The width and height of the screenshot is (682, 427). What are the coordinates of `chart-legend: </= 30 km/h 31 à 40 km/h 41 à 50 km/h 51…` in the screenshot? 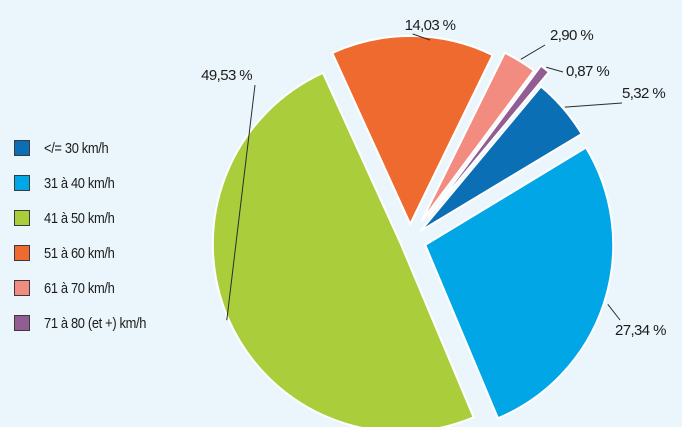 It's located at (88, 235).